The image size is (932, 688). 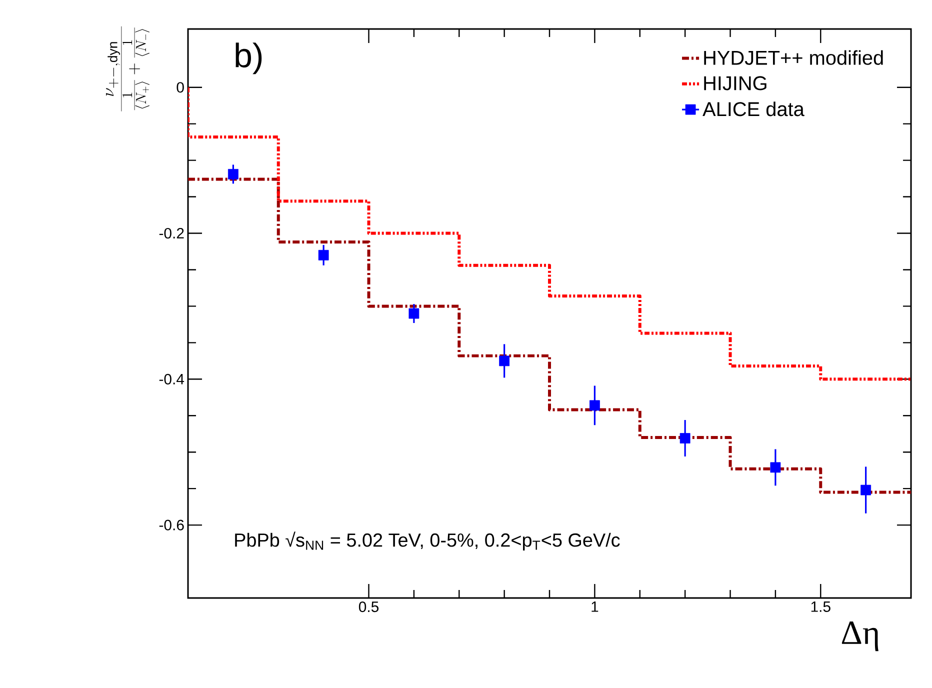 What do you see at coordinates (368, 607) in the screenshot?
I see `x-tick-label: 0.5` at bounding box center [368, 607].